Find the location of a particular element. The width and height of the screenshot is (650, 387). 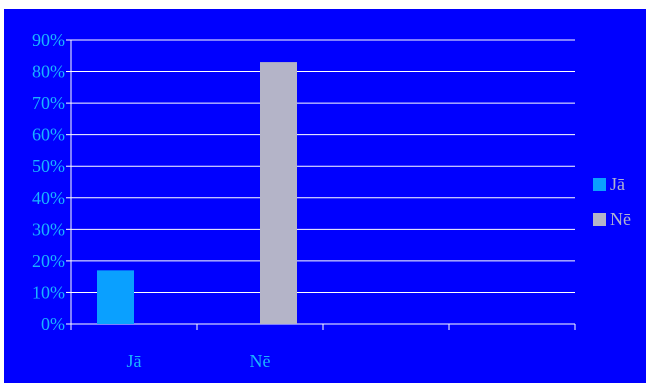

legend: Jā Nē is located at coordinates (612, 201).